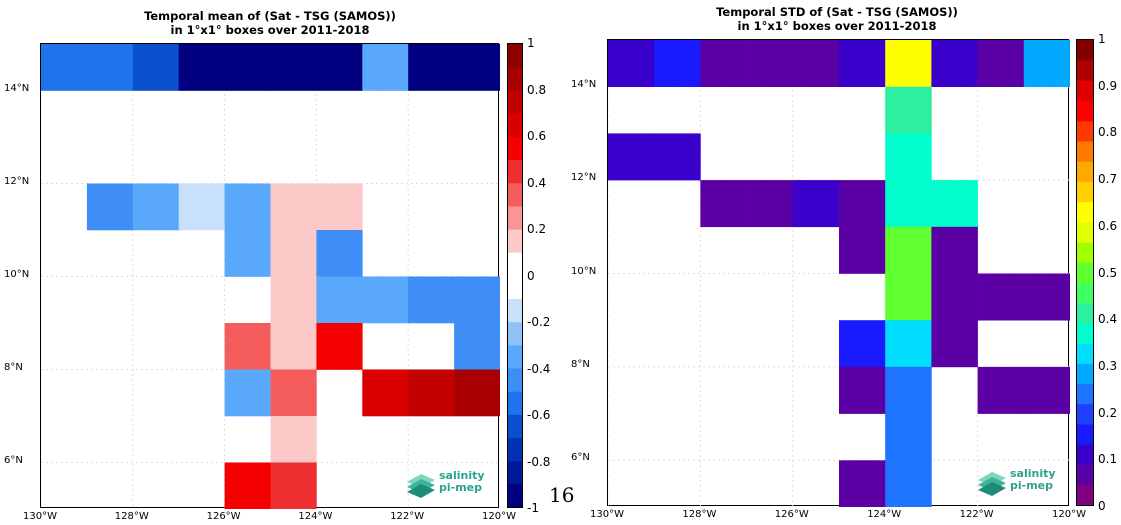 This screenshot has width=1121, height=525. I want to click on x-tick-label: 126°W, so click(223, 516).